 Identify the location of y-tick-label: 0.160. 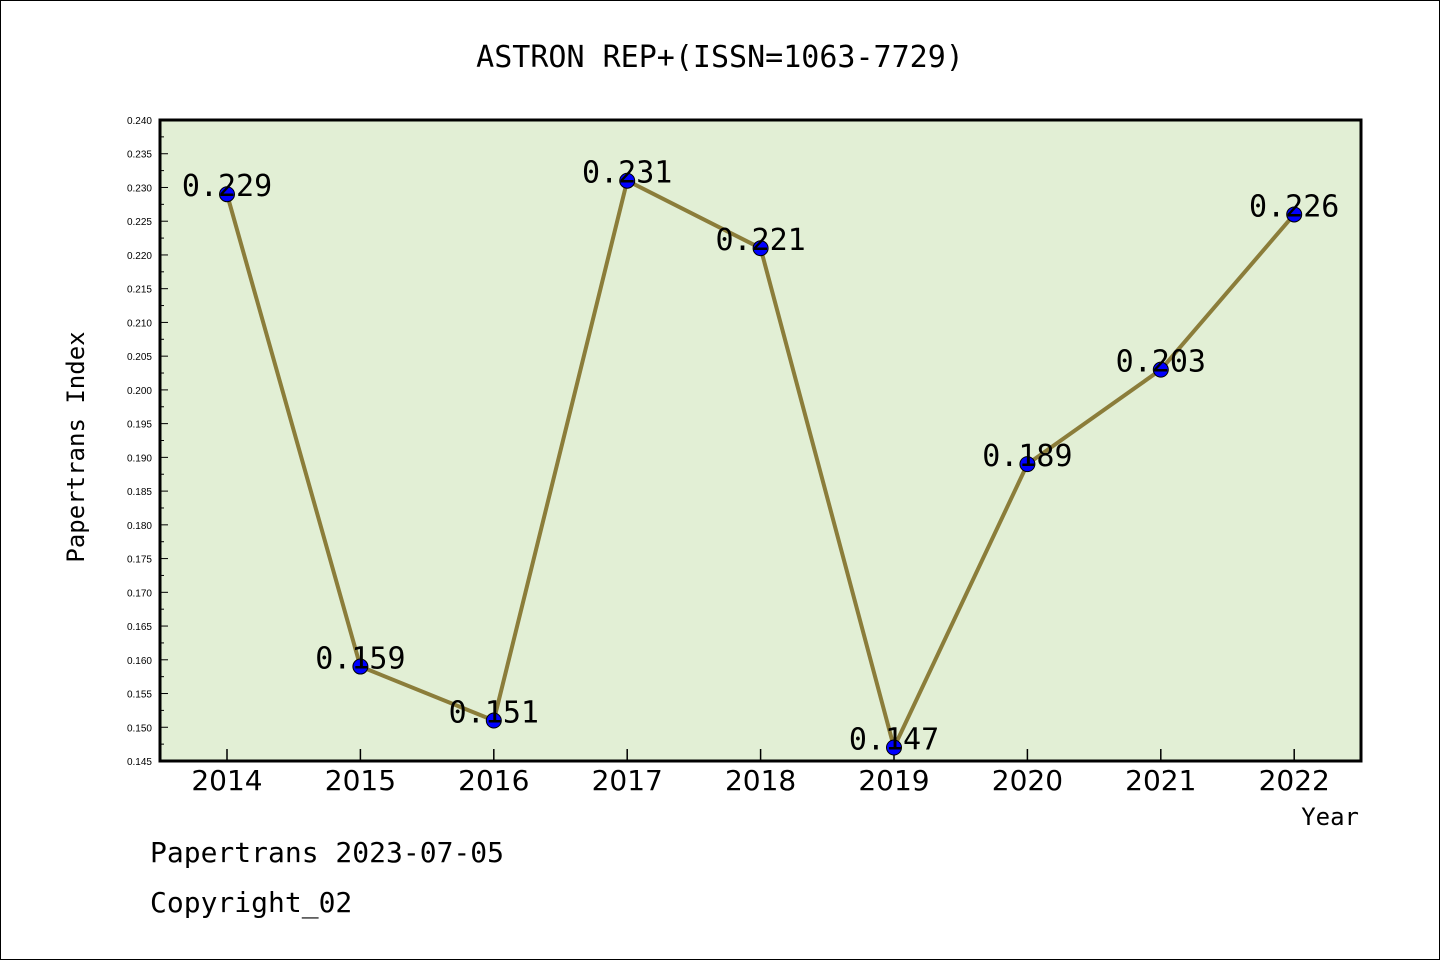
(139, 661).